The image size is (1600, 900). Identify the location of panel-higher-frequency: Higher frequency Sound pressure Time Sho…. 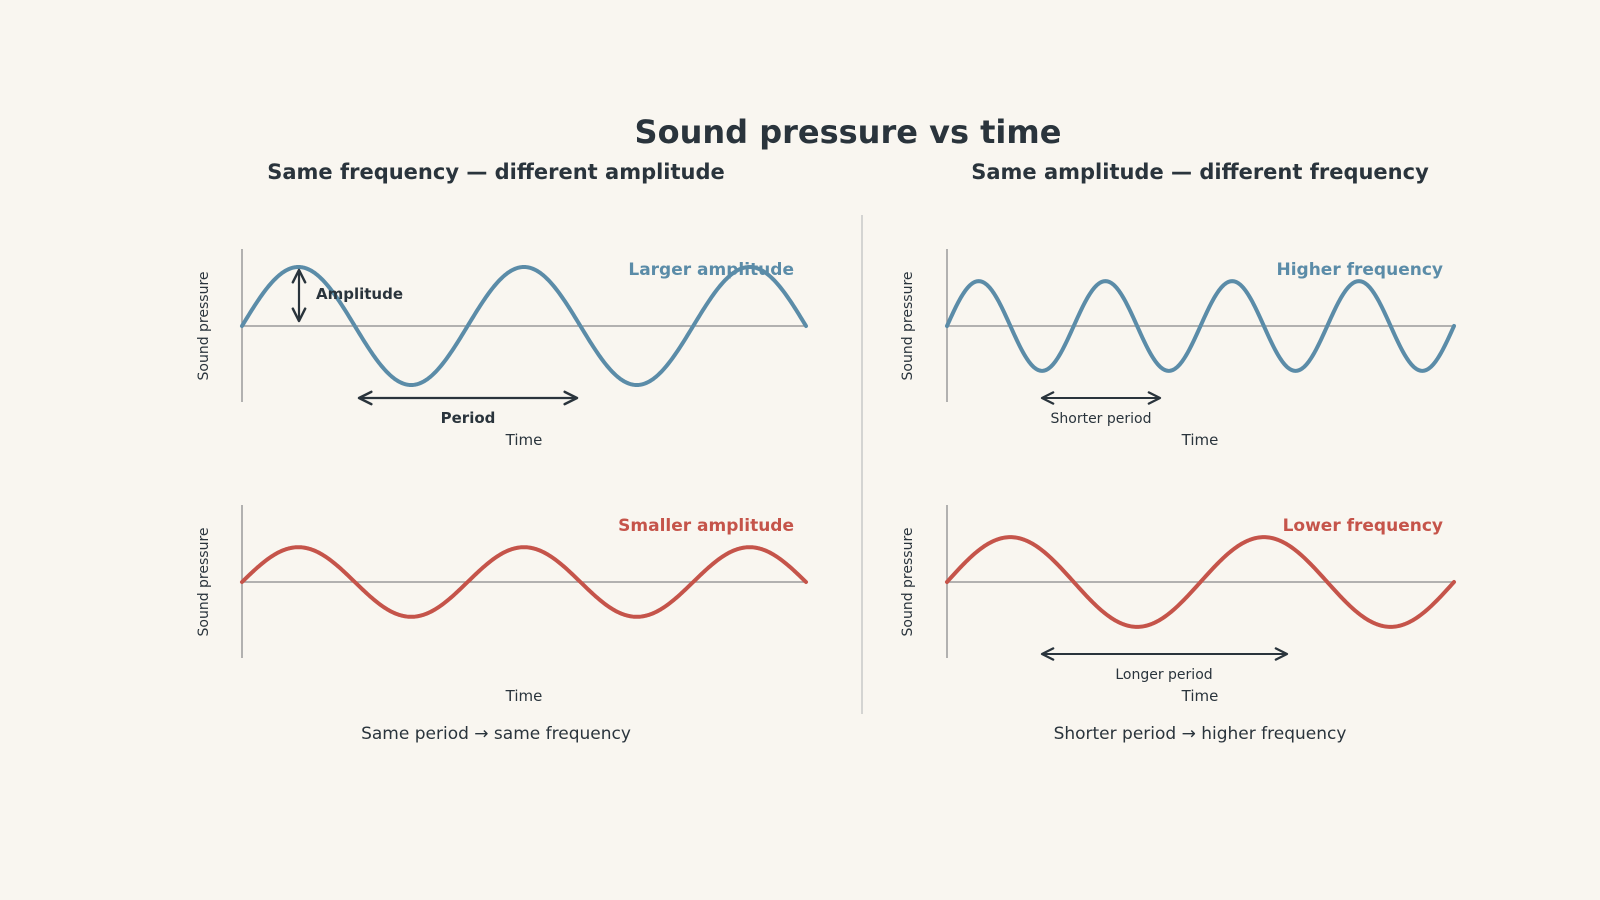
(1178, 349).